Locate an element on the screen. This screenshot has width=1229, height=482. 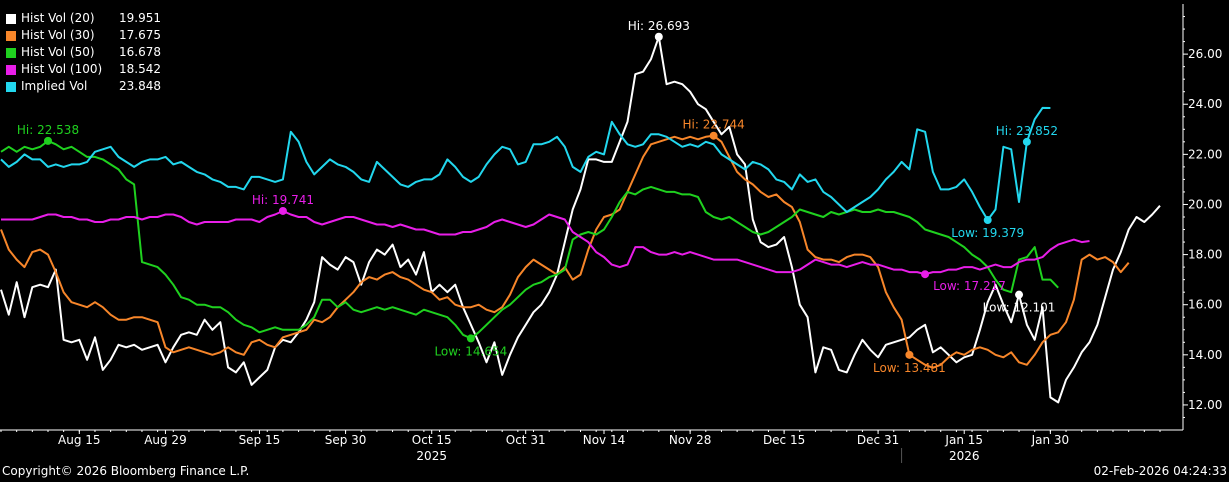
legend-series-name: Hist Vol (20) is located at coordinates (58, 18).